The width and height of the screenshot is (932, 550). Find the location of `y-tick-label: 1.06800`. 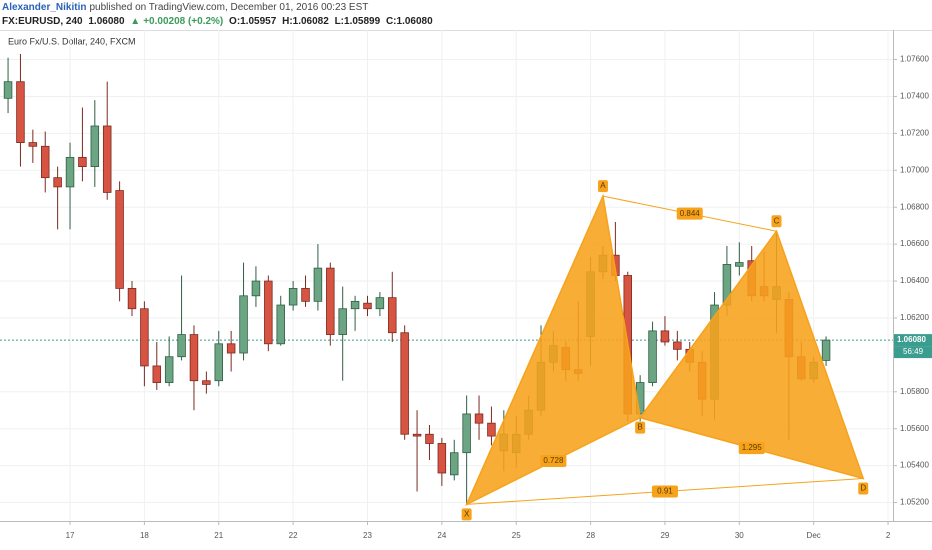

y-tick-label: 1.06800 is located at coordinates (914, 206).